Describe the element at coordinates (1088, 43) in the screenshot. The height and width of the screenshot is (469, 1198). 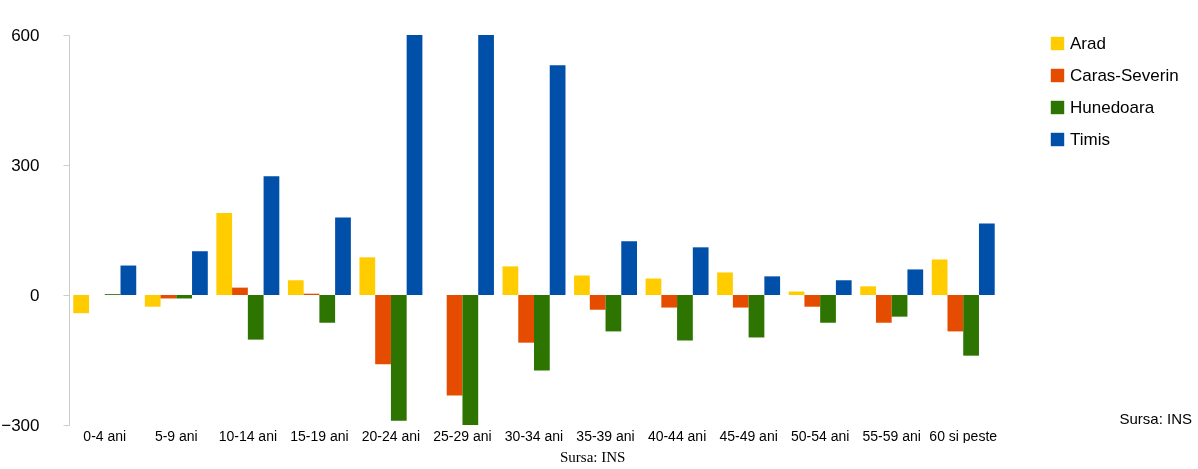
I see `legend-label: Arad` at that location.